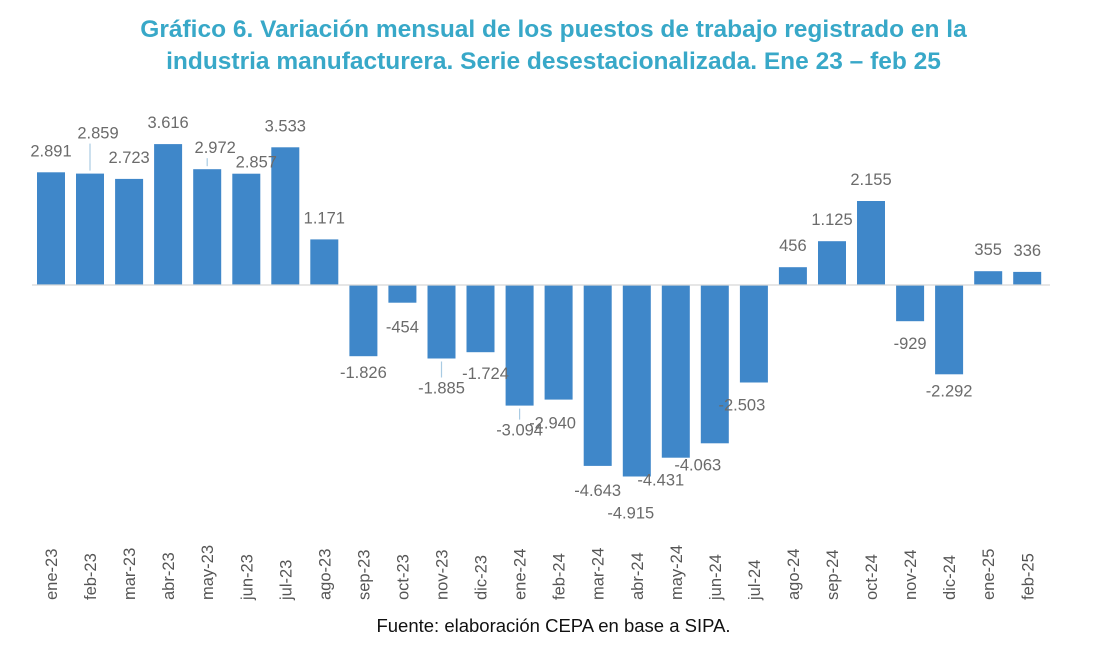 The width and height of the screenshot is (1107, 650). Describe the element at coordinates (793, 246) in the screenshot. I see `value-label-ago-24: 456` at that location.